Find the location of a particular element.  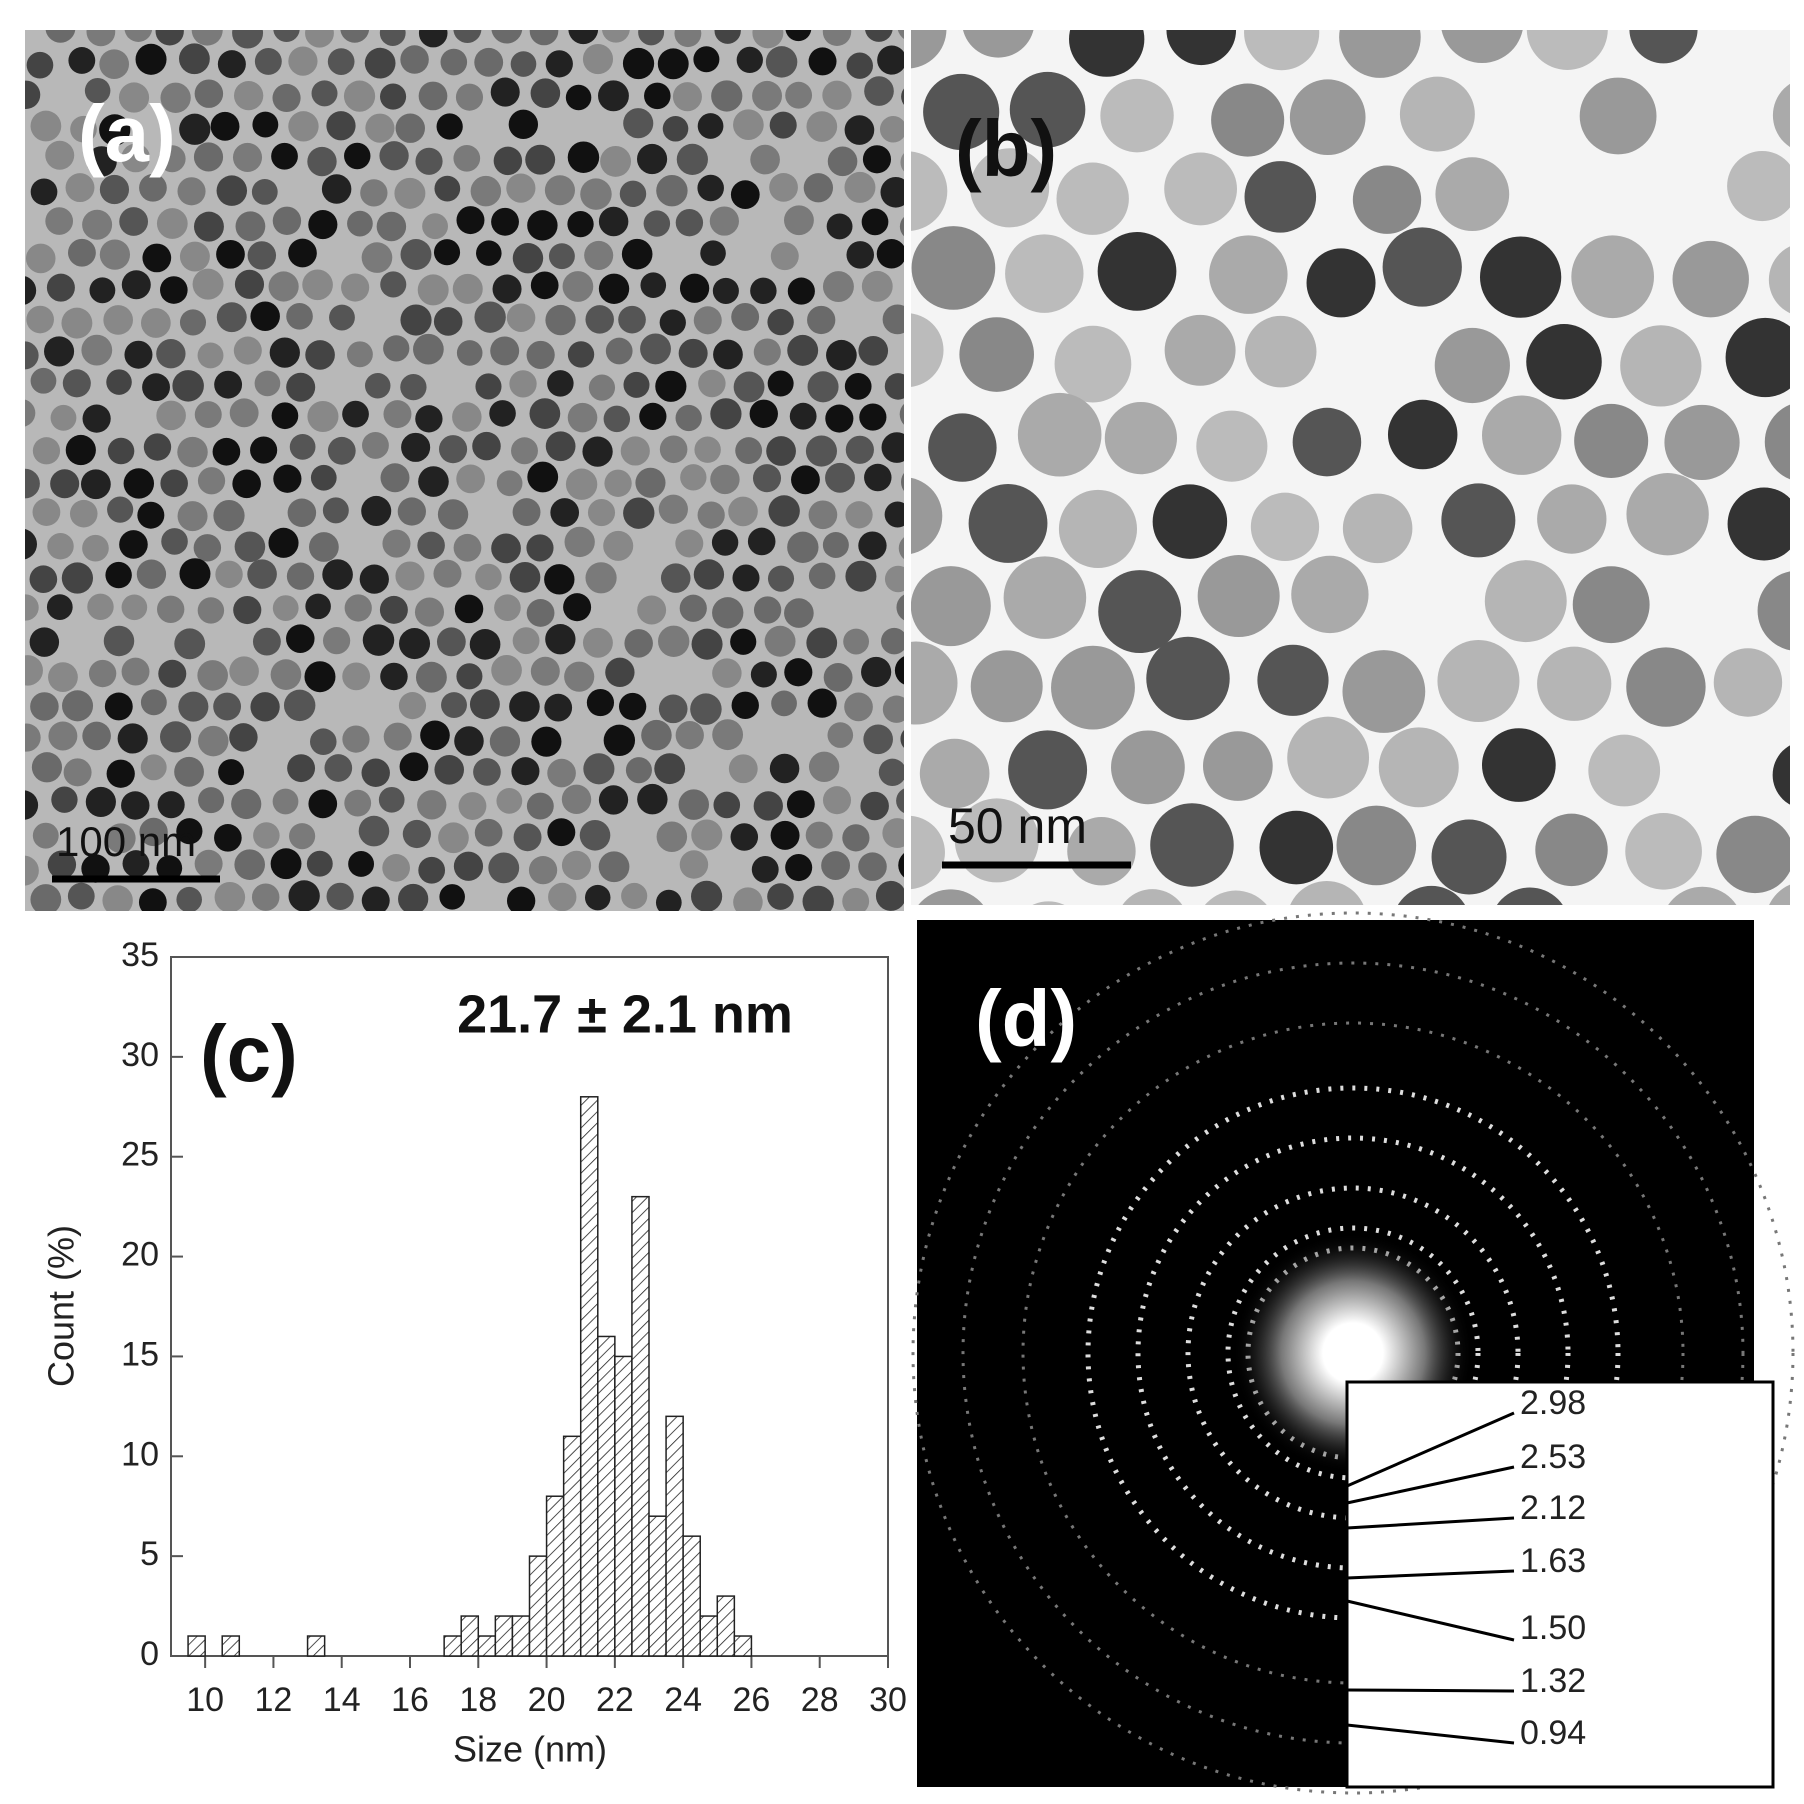

d-spacing-label: 2.53 is located at coordinates (1553, 1457).